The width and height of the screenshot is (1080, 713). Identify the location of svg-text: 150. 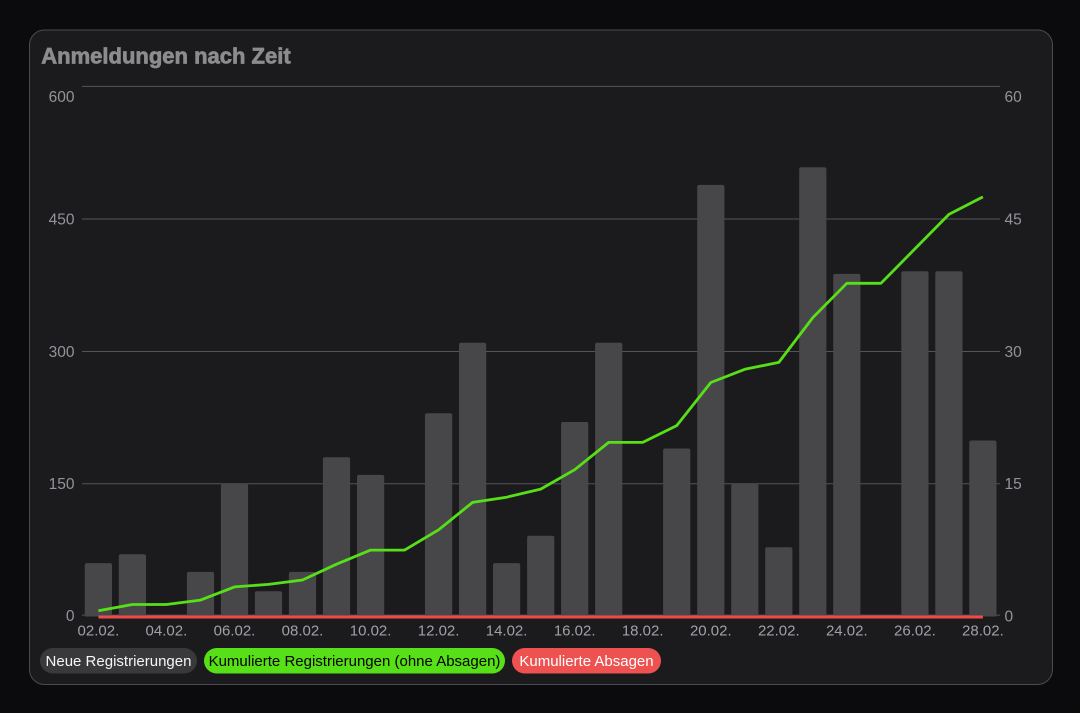
(62, 484).